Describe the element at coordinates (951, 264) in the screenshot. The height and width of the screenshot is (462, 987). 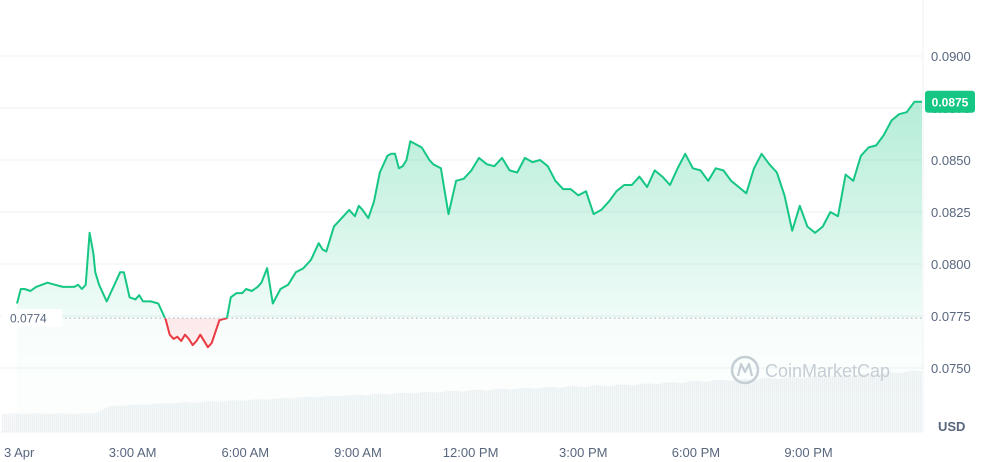
I see `y-tick-label: 0.0800` at that location.